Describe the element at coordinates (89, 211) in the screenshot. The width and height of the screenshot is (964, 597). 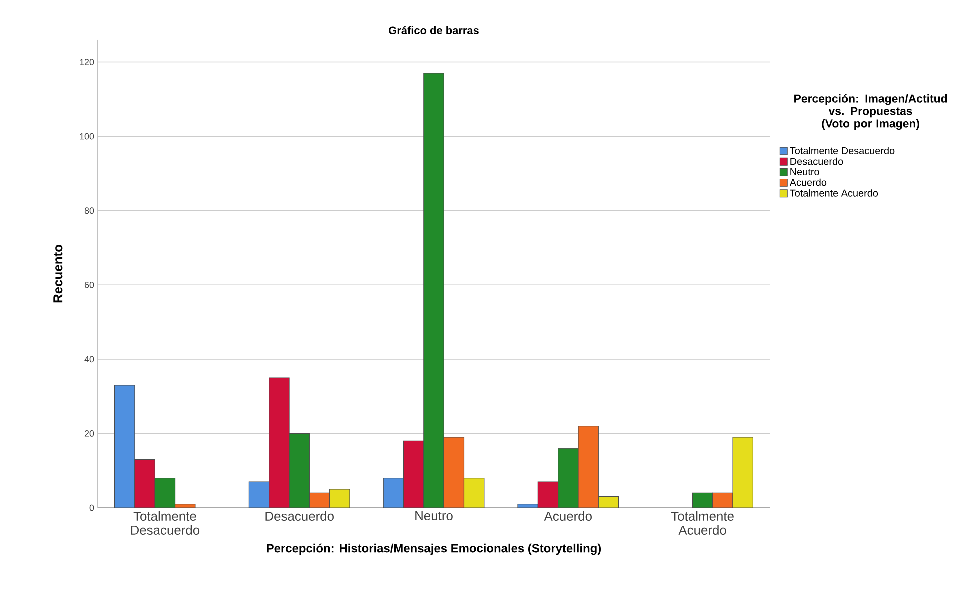
I see `y-tick-label: 80` at that location.